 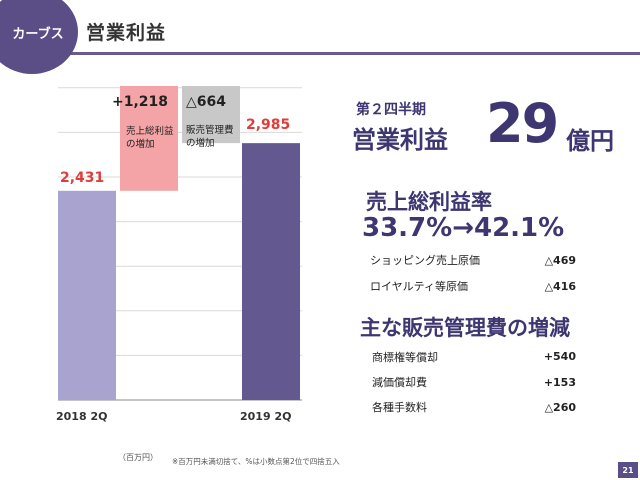 I want to click on unit-note: （百万円）, so click(x=138, y=457).